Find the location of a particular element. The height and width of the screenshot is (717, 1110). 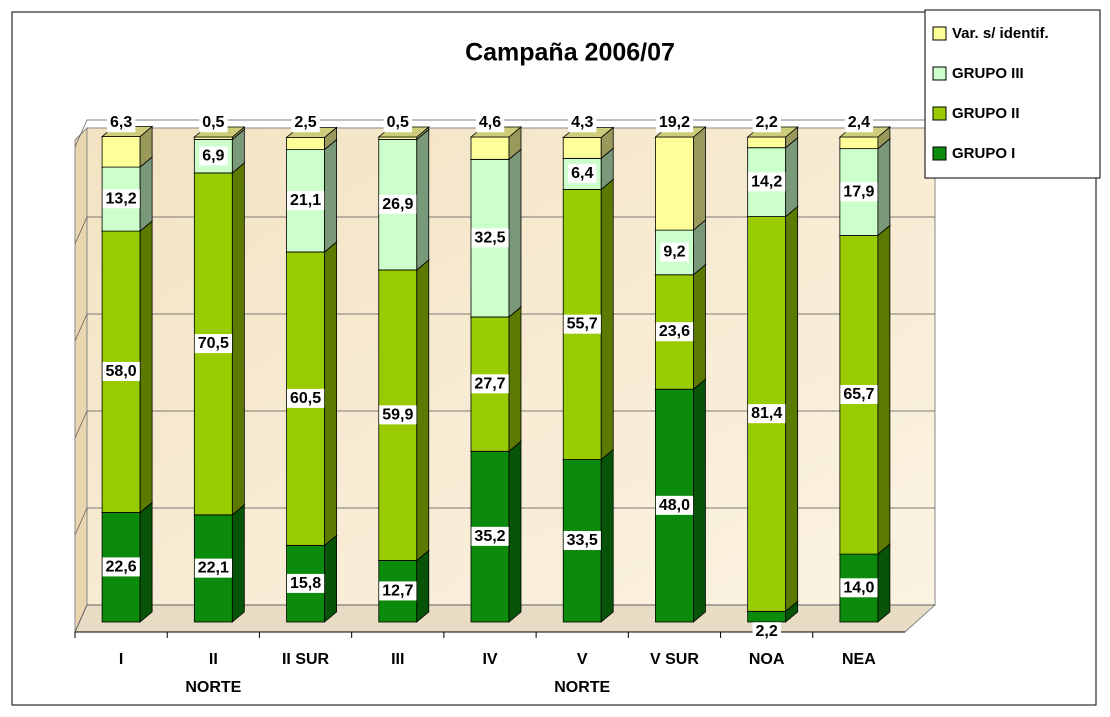

value-label: 70,5 is located at coordinates (213, 343).